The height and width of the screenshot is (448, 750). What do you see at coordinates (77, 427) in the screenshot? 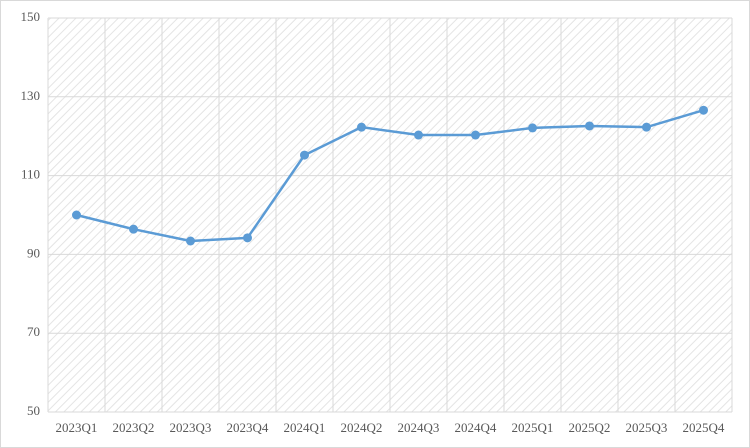
I see `x-tick-label: 2023Q1` at bounding box center [77, 427].